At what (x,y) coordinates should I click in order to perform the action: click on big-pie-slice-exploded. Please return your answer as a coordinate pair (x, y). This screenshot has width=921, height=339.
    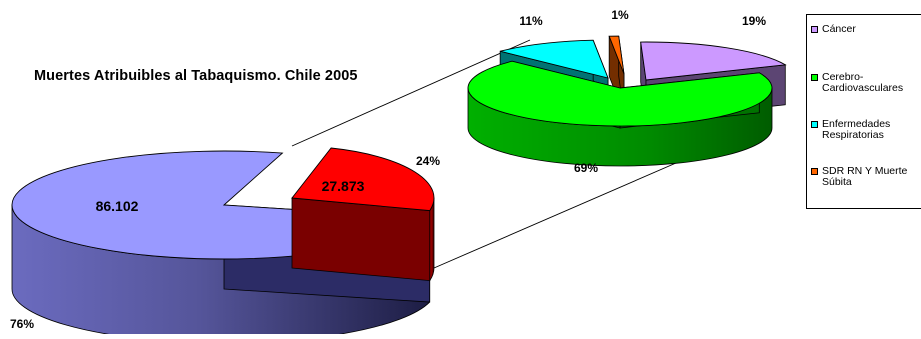
    Looking at the image, I should click on (363, 179).